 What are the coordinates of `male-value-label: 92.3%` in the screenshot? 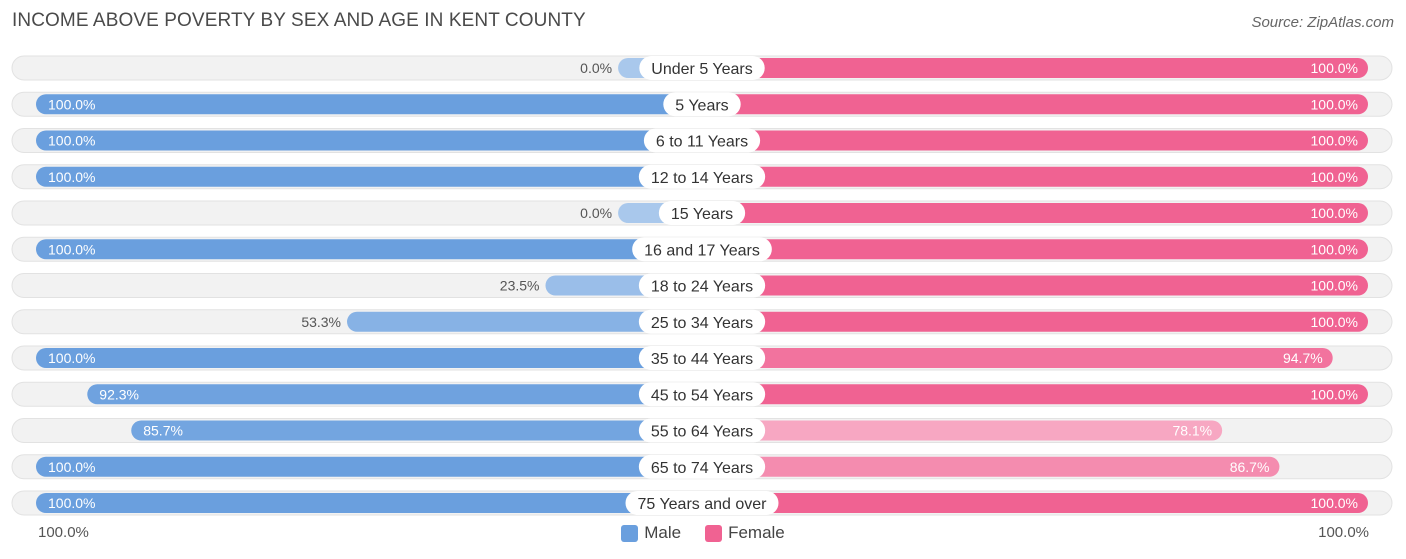 It's located at (119, 394).